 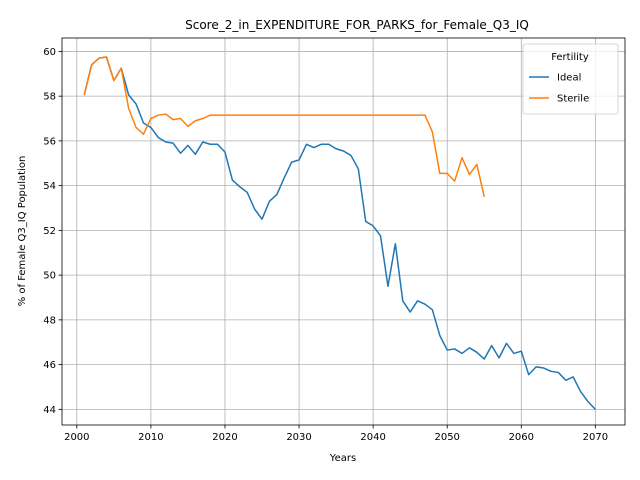 I want to click on legend: Fertility Ideal Sterile, so click(x=570, y=79).